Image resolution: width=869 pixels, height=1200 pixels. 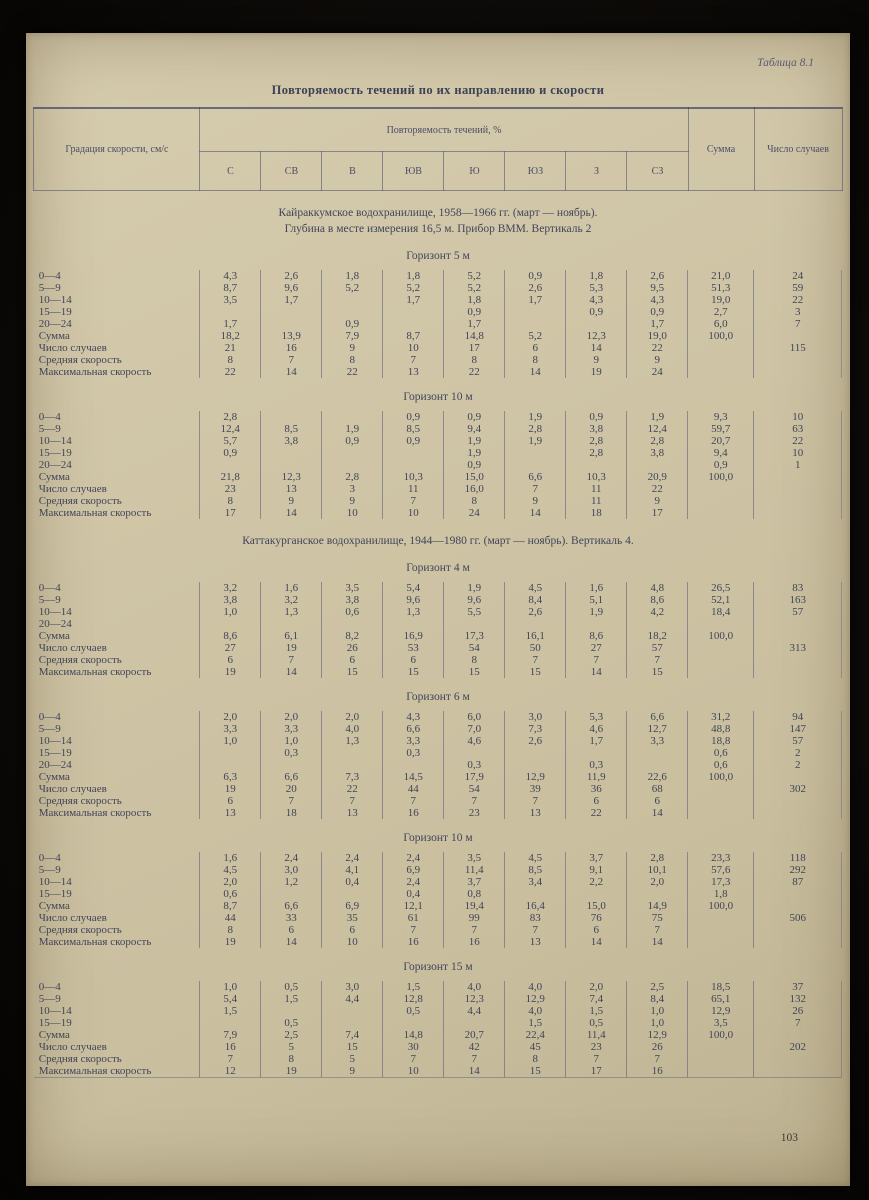 What do you see at coordinates (413, 489) in the screenshot?
I see `cell-value: 11` at bounding box center [413, 489].